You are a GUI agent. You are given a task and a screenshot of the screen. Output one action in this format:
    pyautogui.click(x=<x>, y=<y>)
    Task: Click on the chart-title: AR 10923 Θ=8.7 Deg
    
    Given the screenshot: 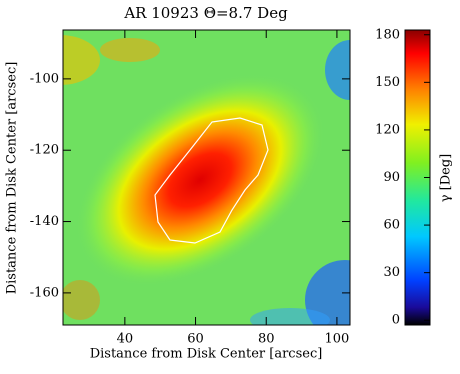 What is the action you would take?
    pyautogui.click(x=205, y=13)
    